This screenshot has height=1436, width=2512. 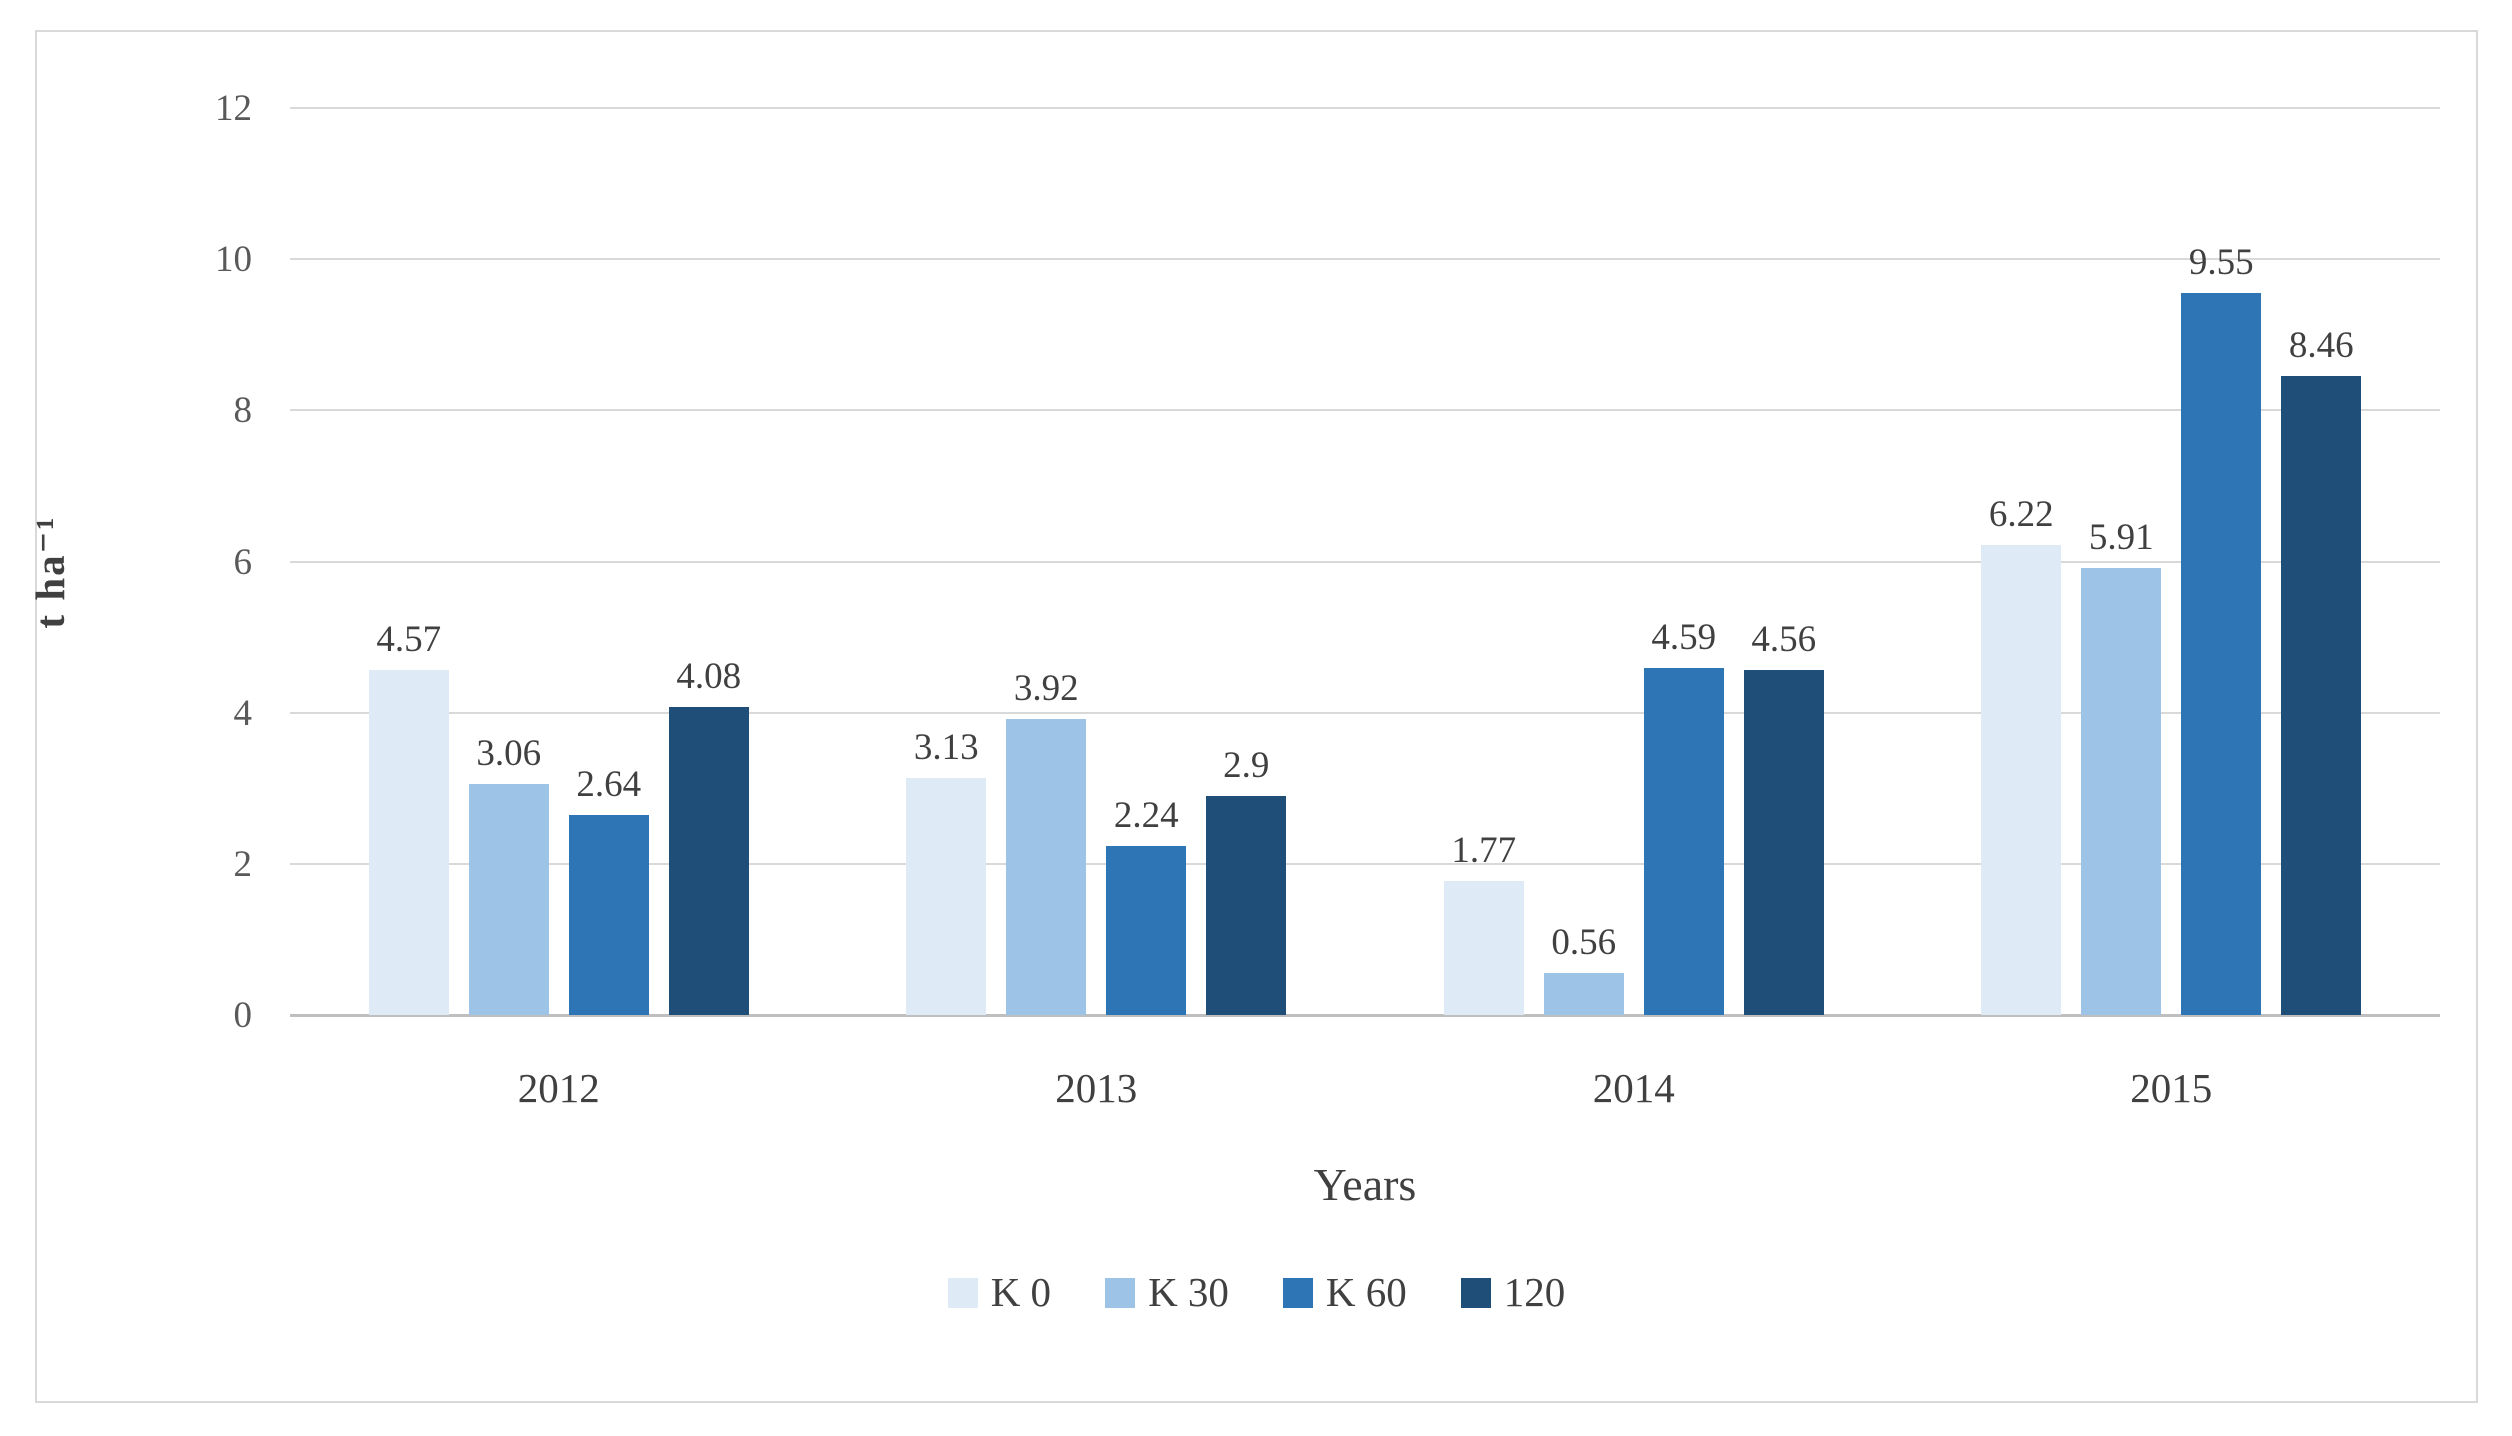 I want to click on bar-value-label: 1.77, so click(x=1484, y=851).